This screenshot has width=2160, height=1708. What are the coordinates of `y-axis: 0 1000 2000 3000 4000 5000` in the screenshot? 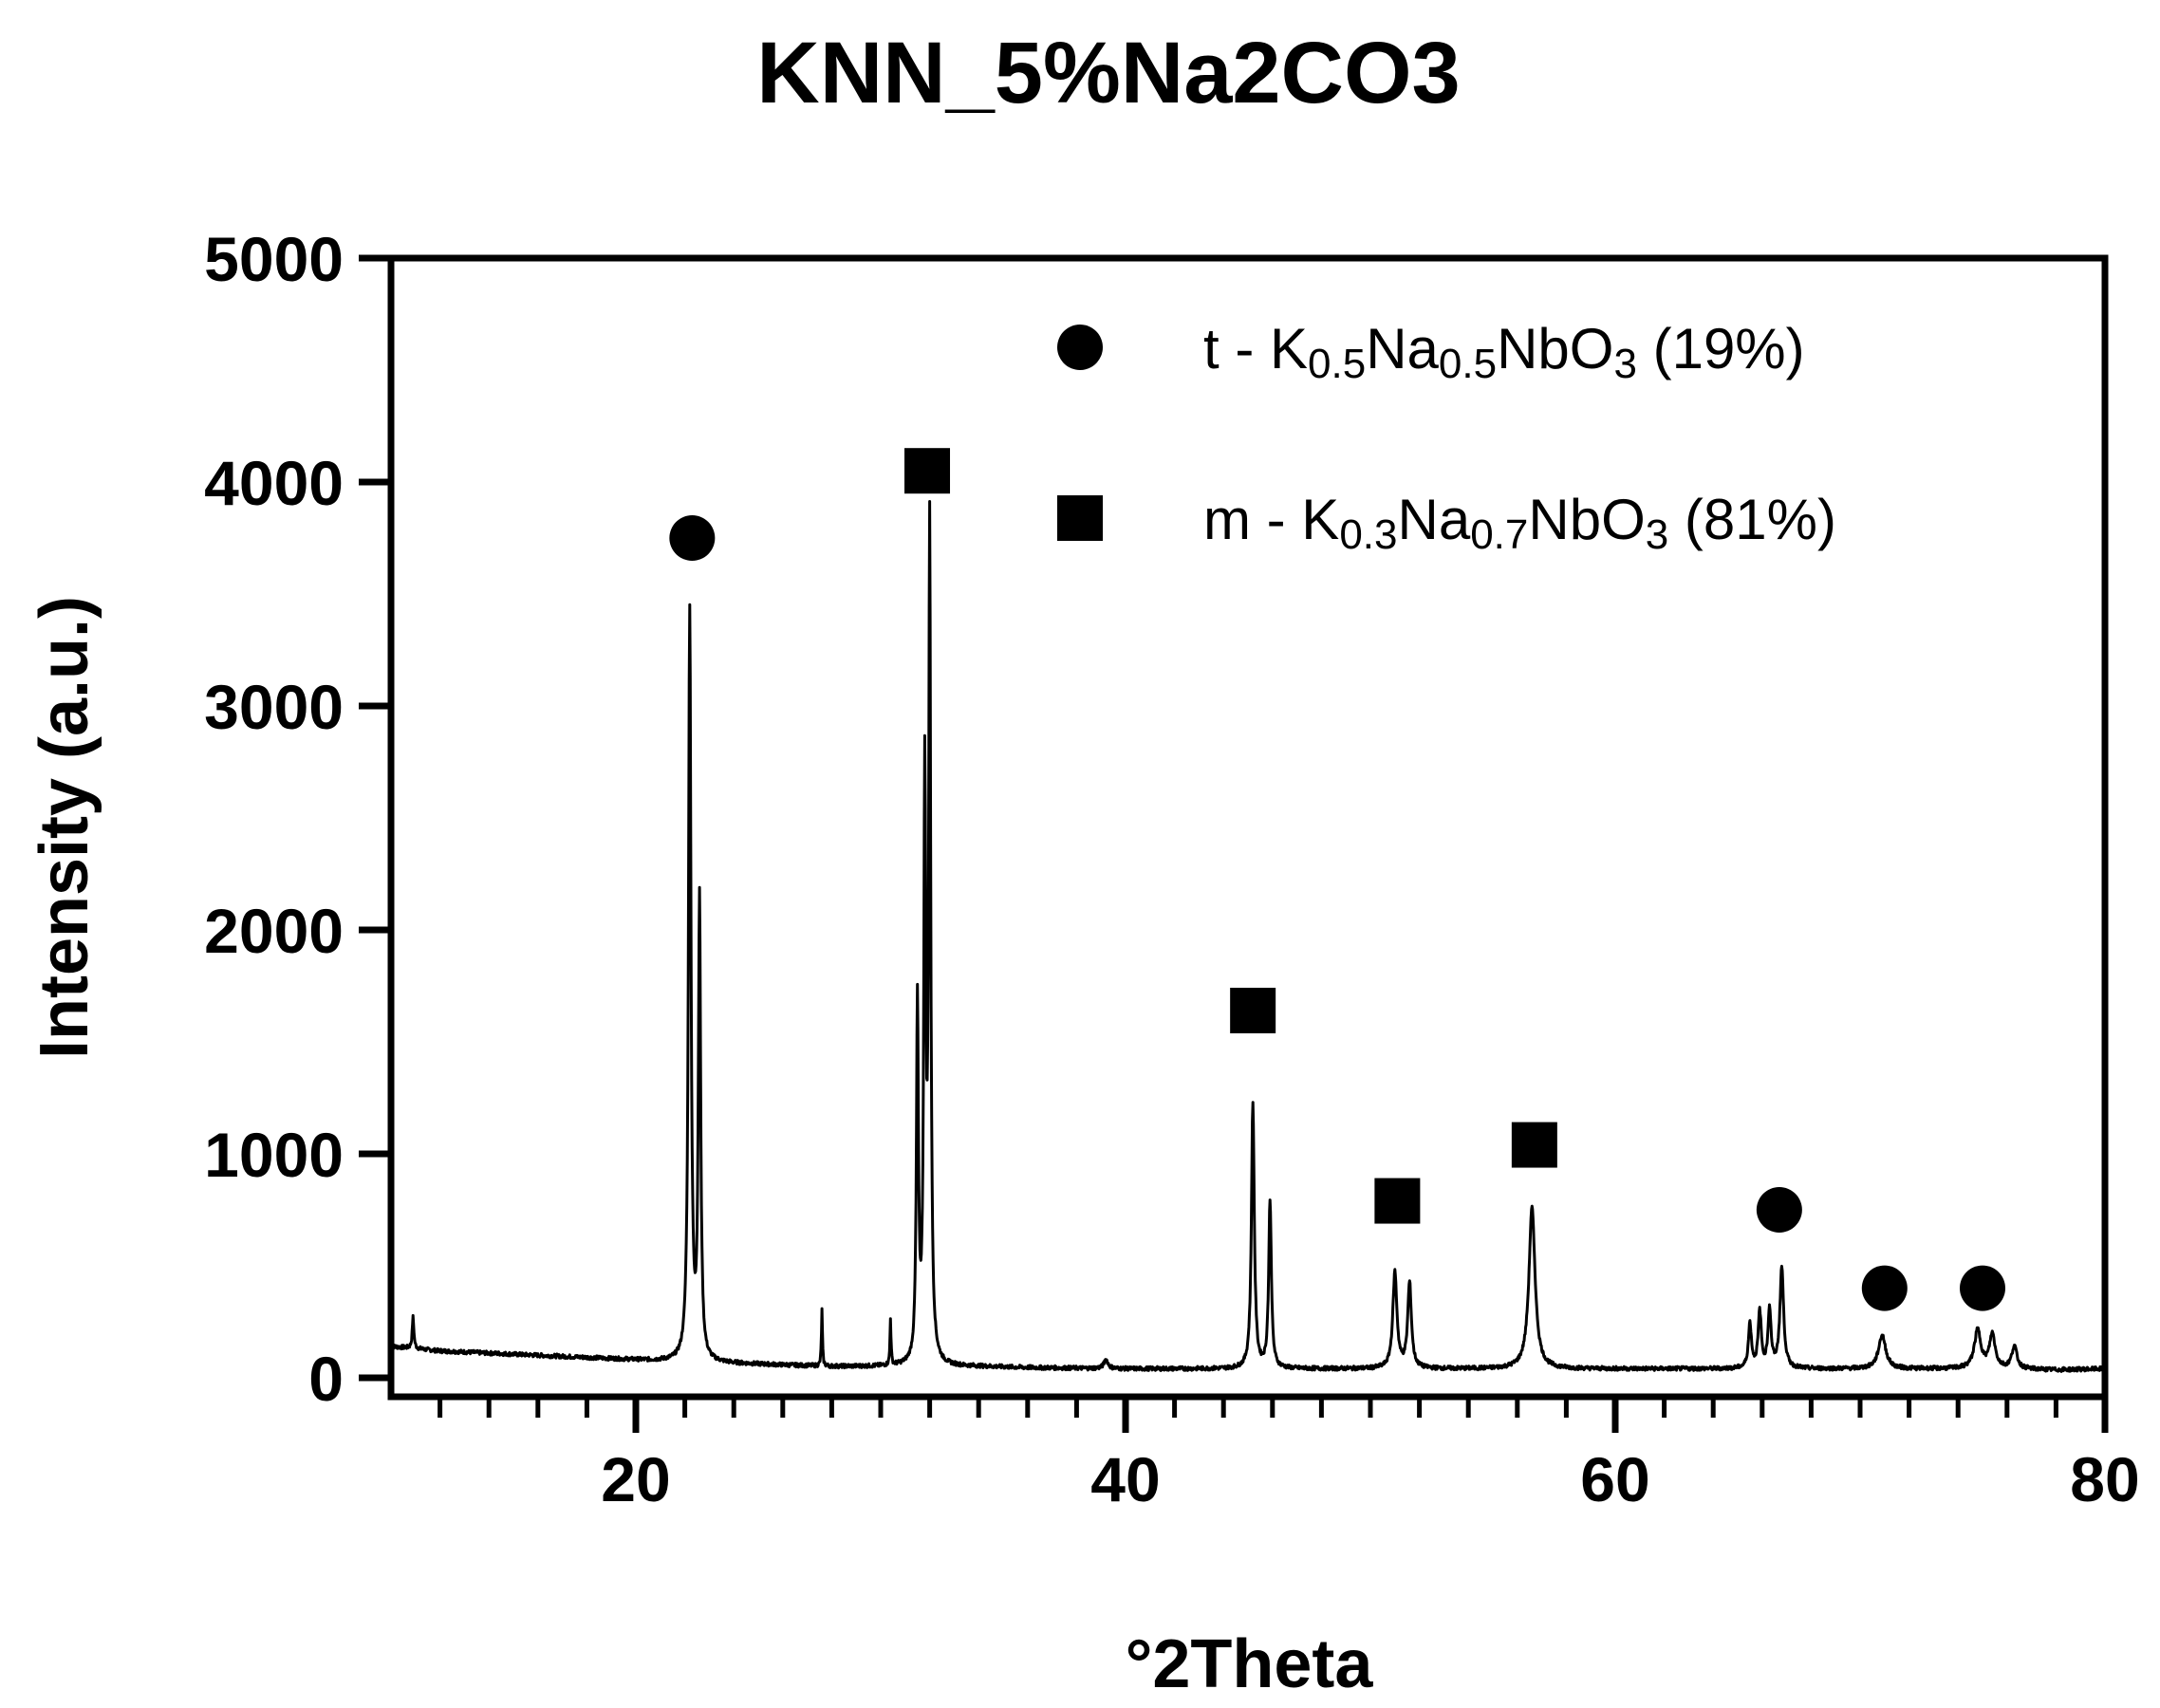 It's located at (298, 819).